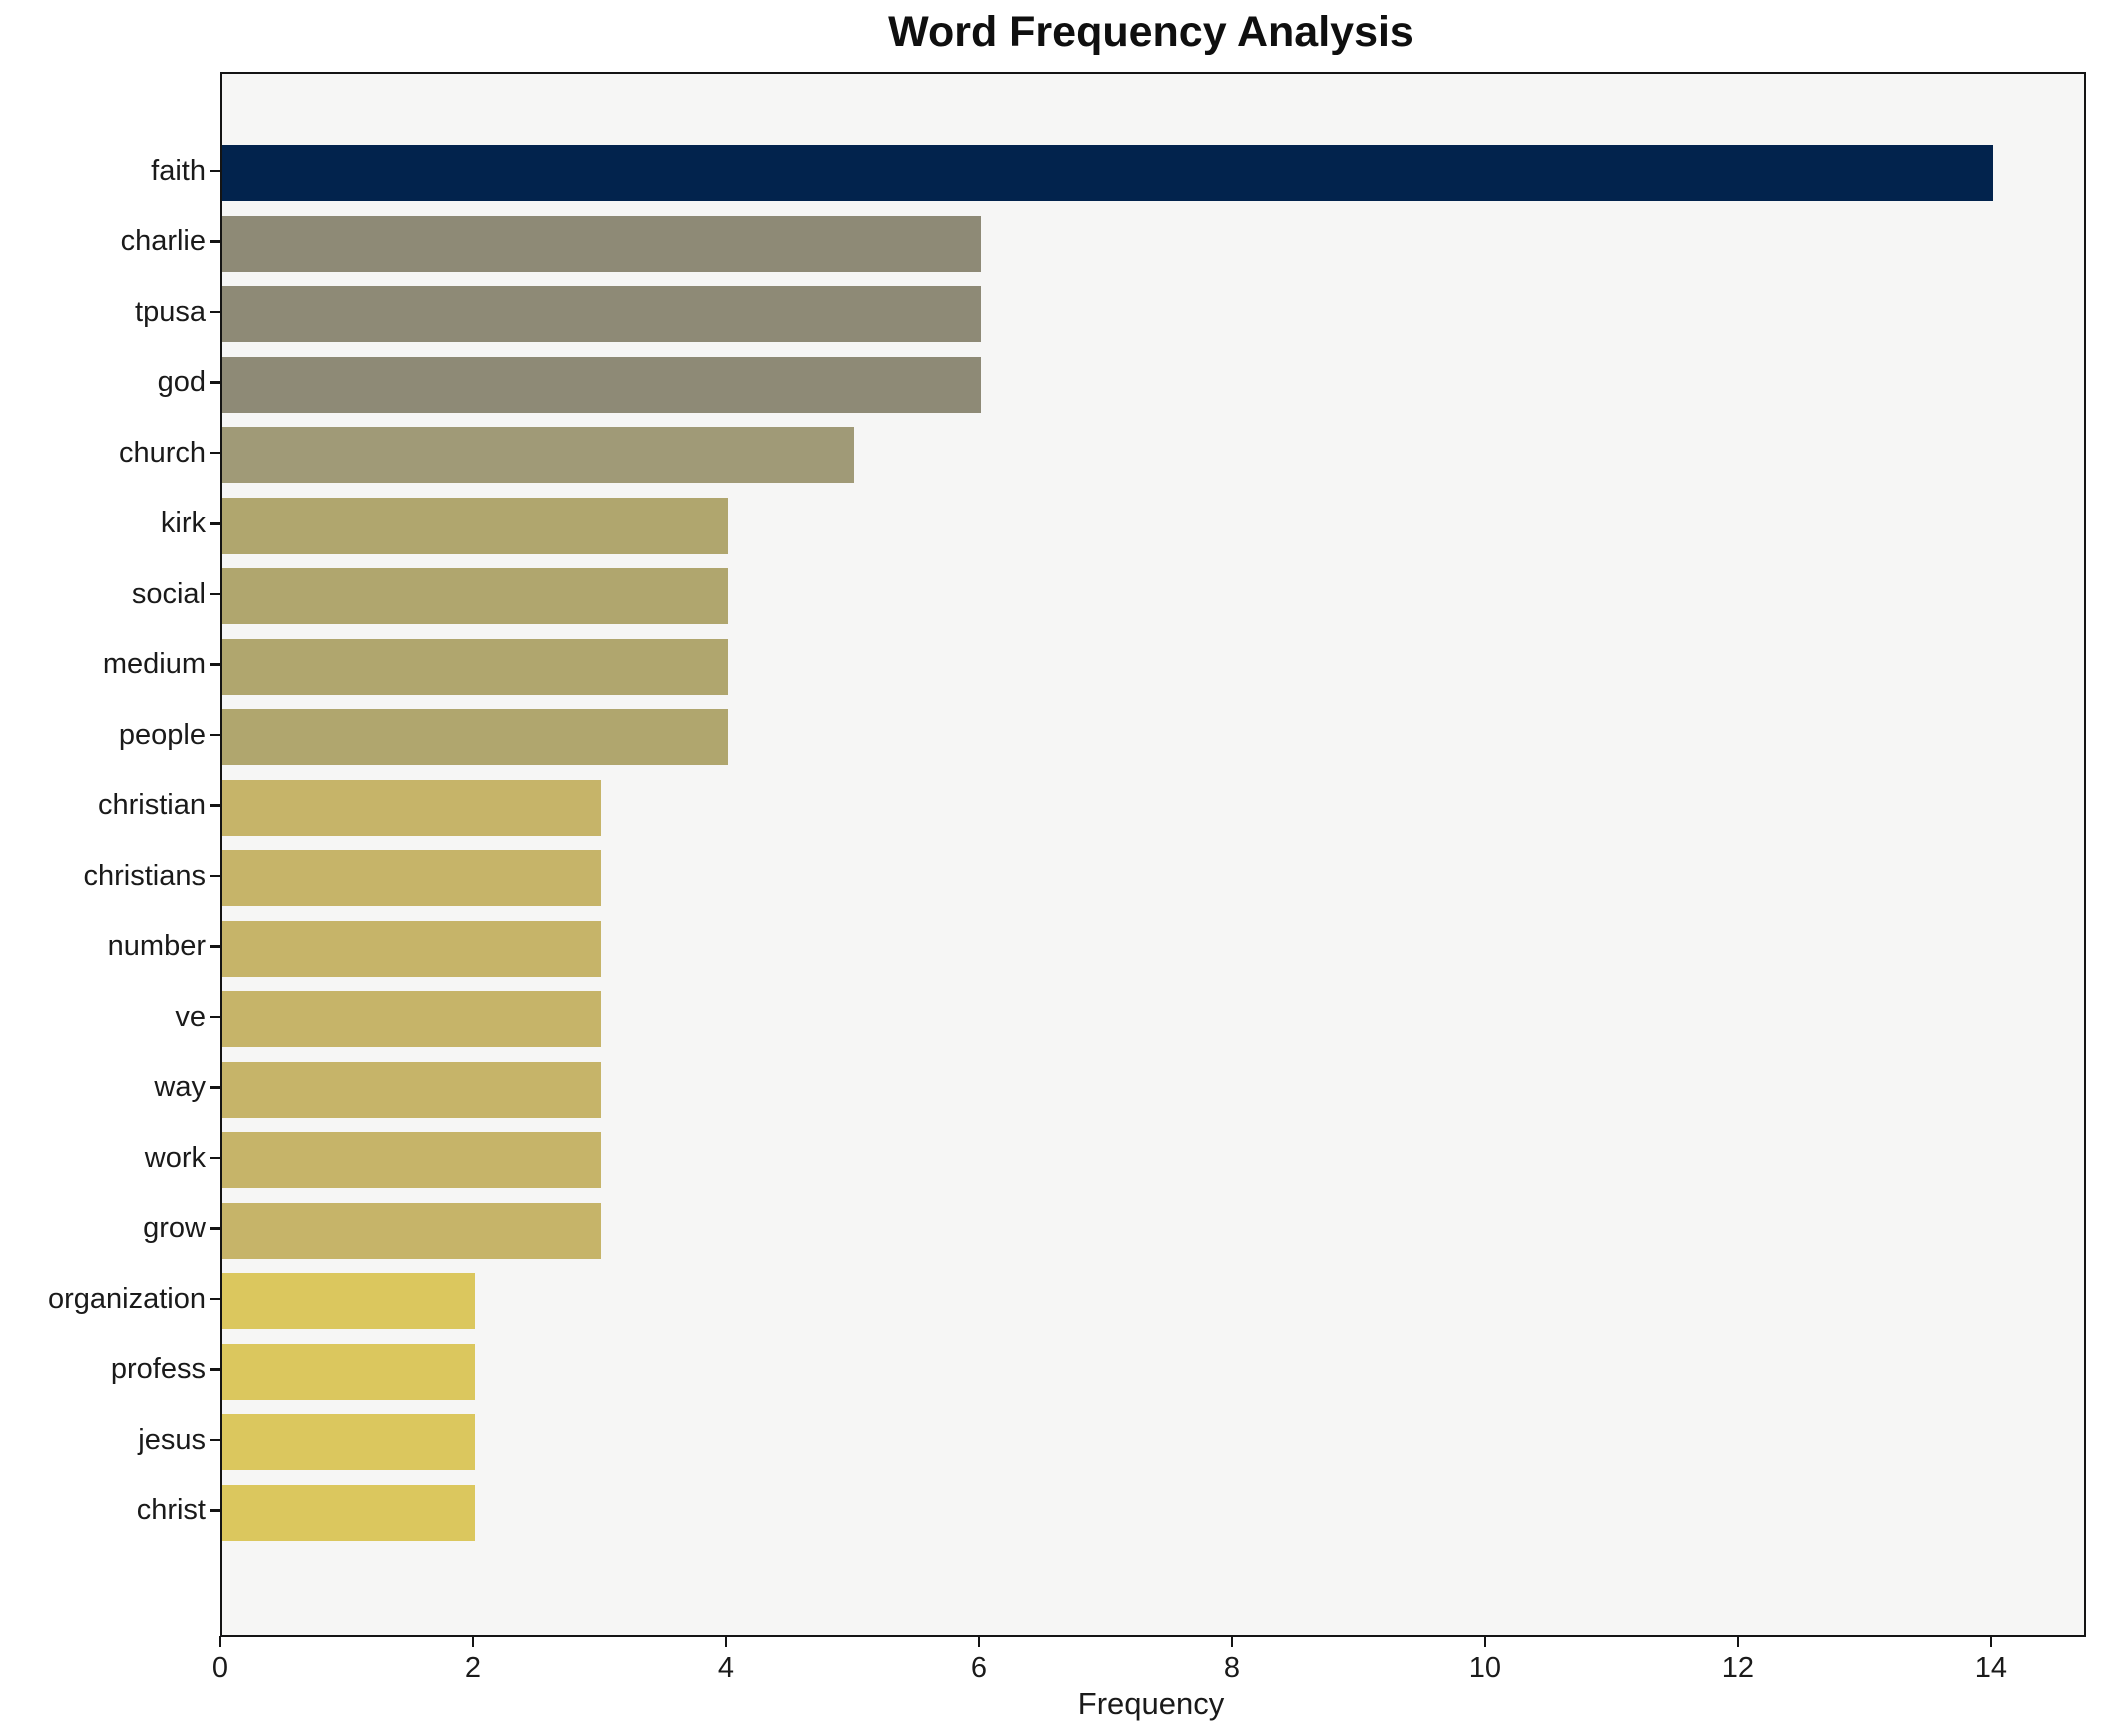 The height and width of the screenshot is (1722, 2101). I want to click on bar-organization, so click(348, 1301).